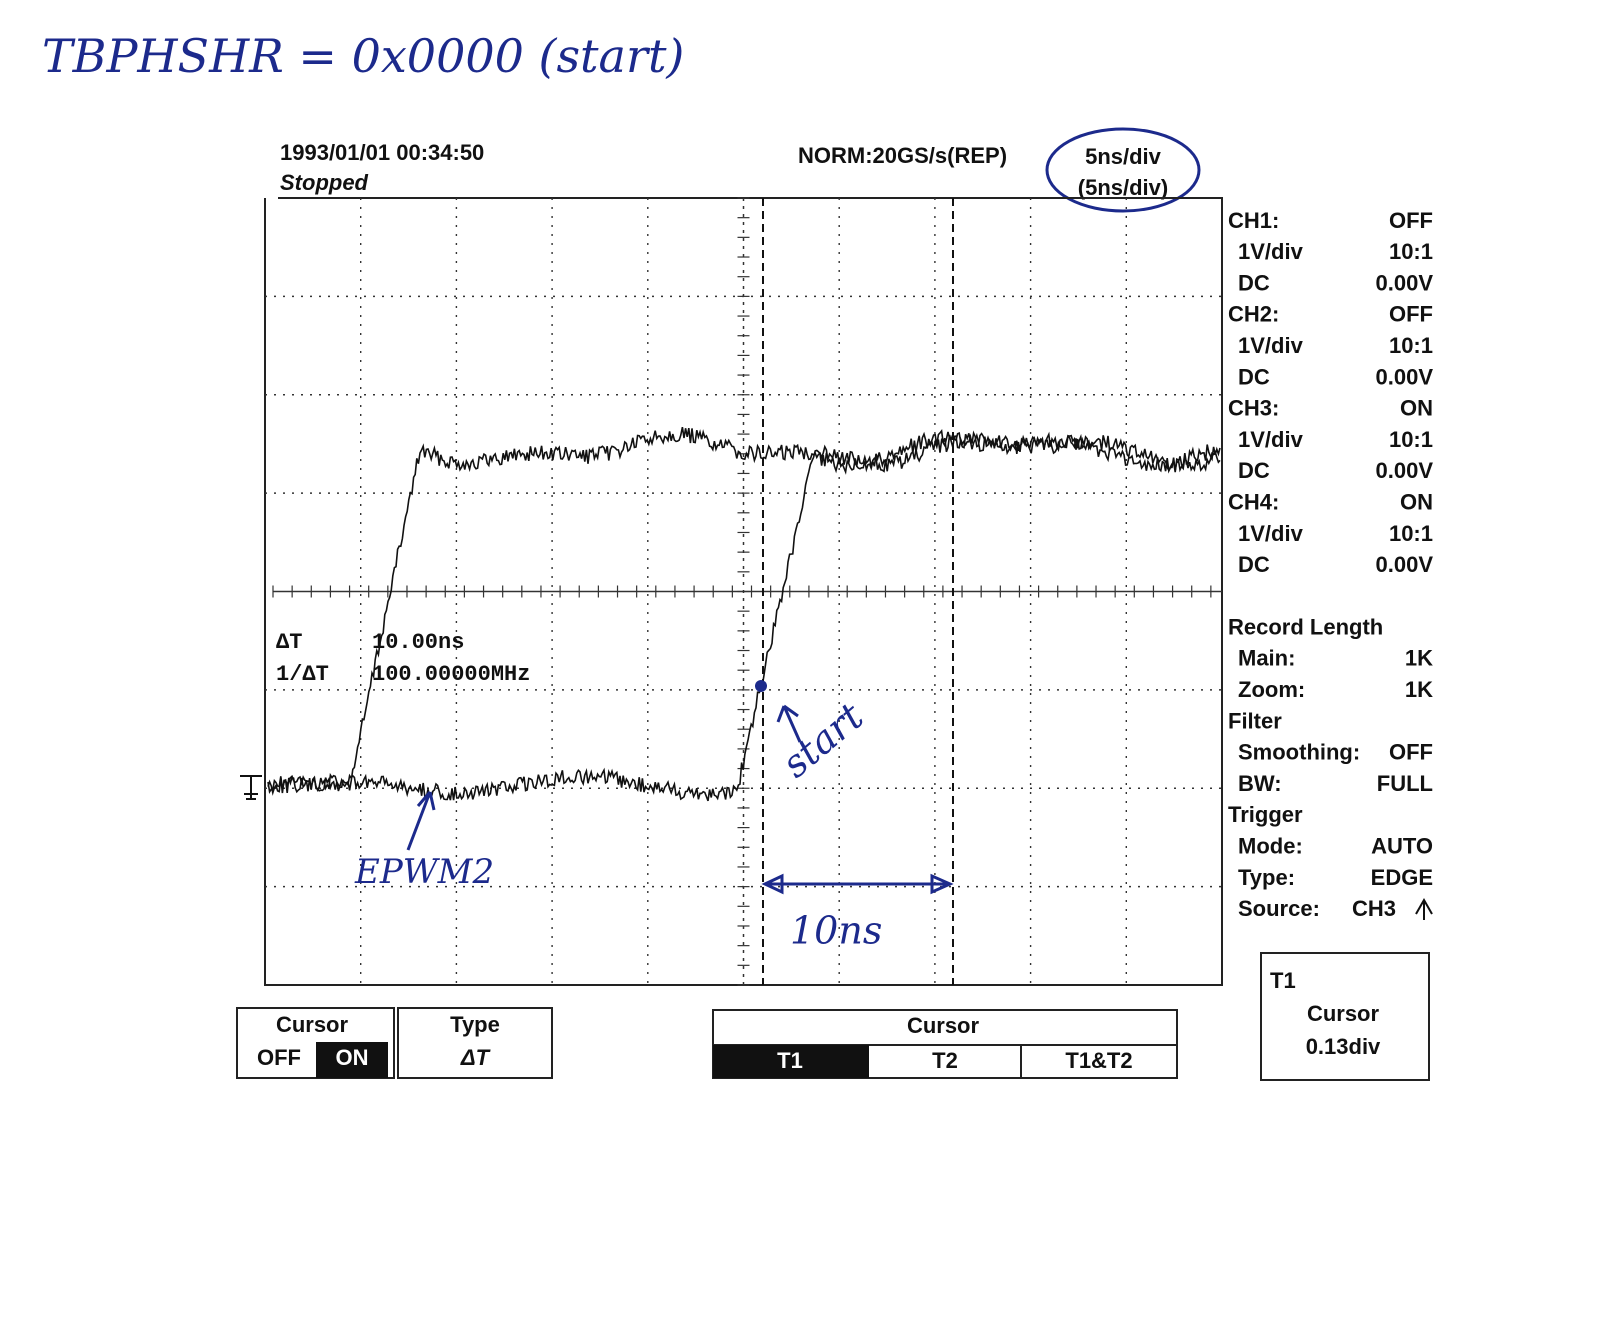 This screenshot has width=1599, height=1320. What do you see at coordinates (418, 642) in the screenshot?
I see `measurement-value: 10.00ns` at bounding box center [418, 642].